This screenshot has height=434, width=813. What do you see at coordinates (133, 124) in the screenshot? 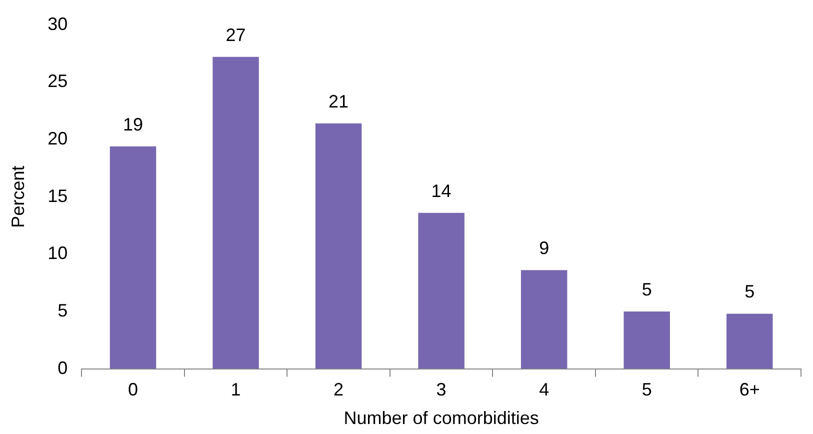
I see `data-label: 19` at bounding box center [133, 124].